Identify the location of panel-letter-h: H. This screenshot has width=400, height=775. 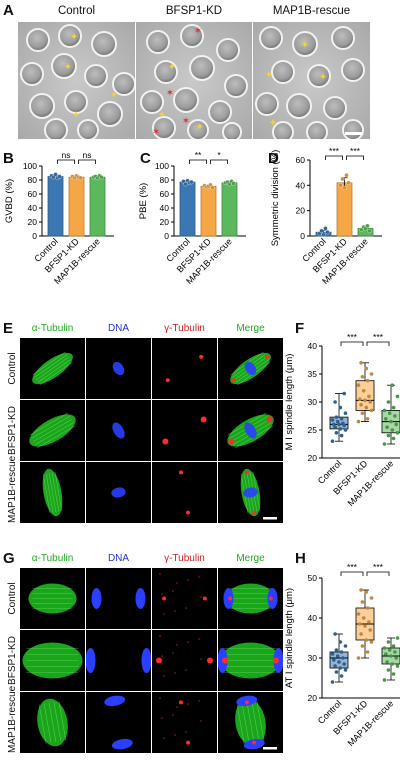
(300, 558).